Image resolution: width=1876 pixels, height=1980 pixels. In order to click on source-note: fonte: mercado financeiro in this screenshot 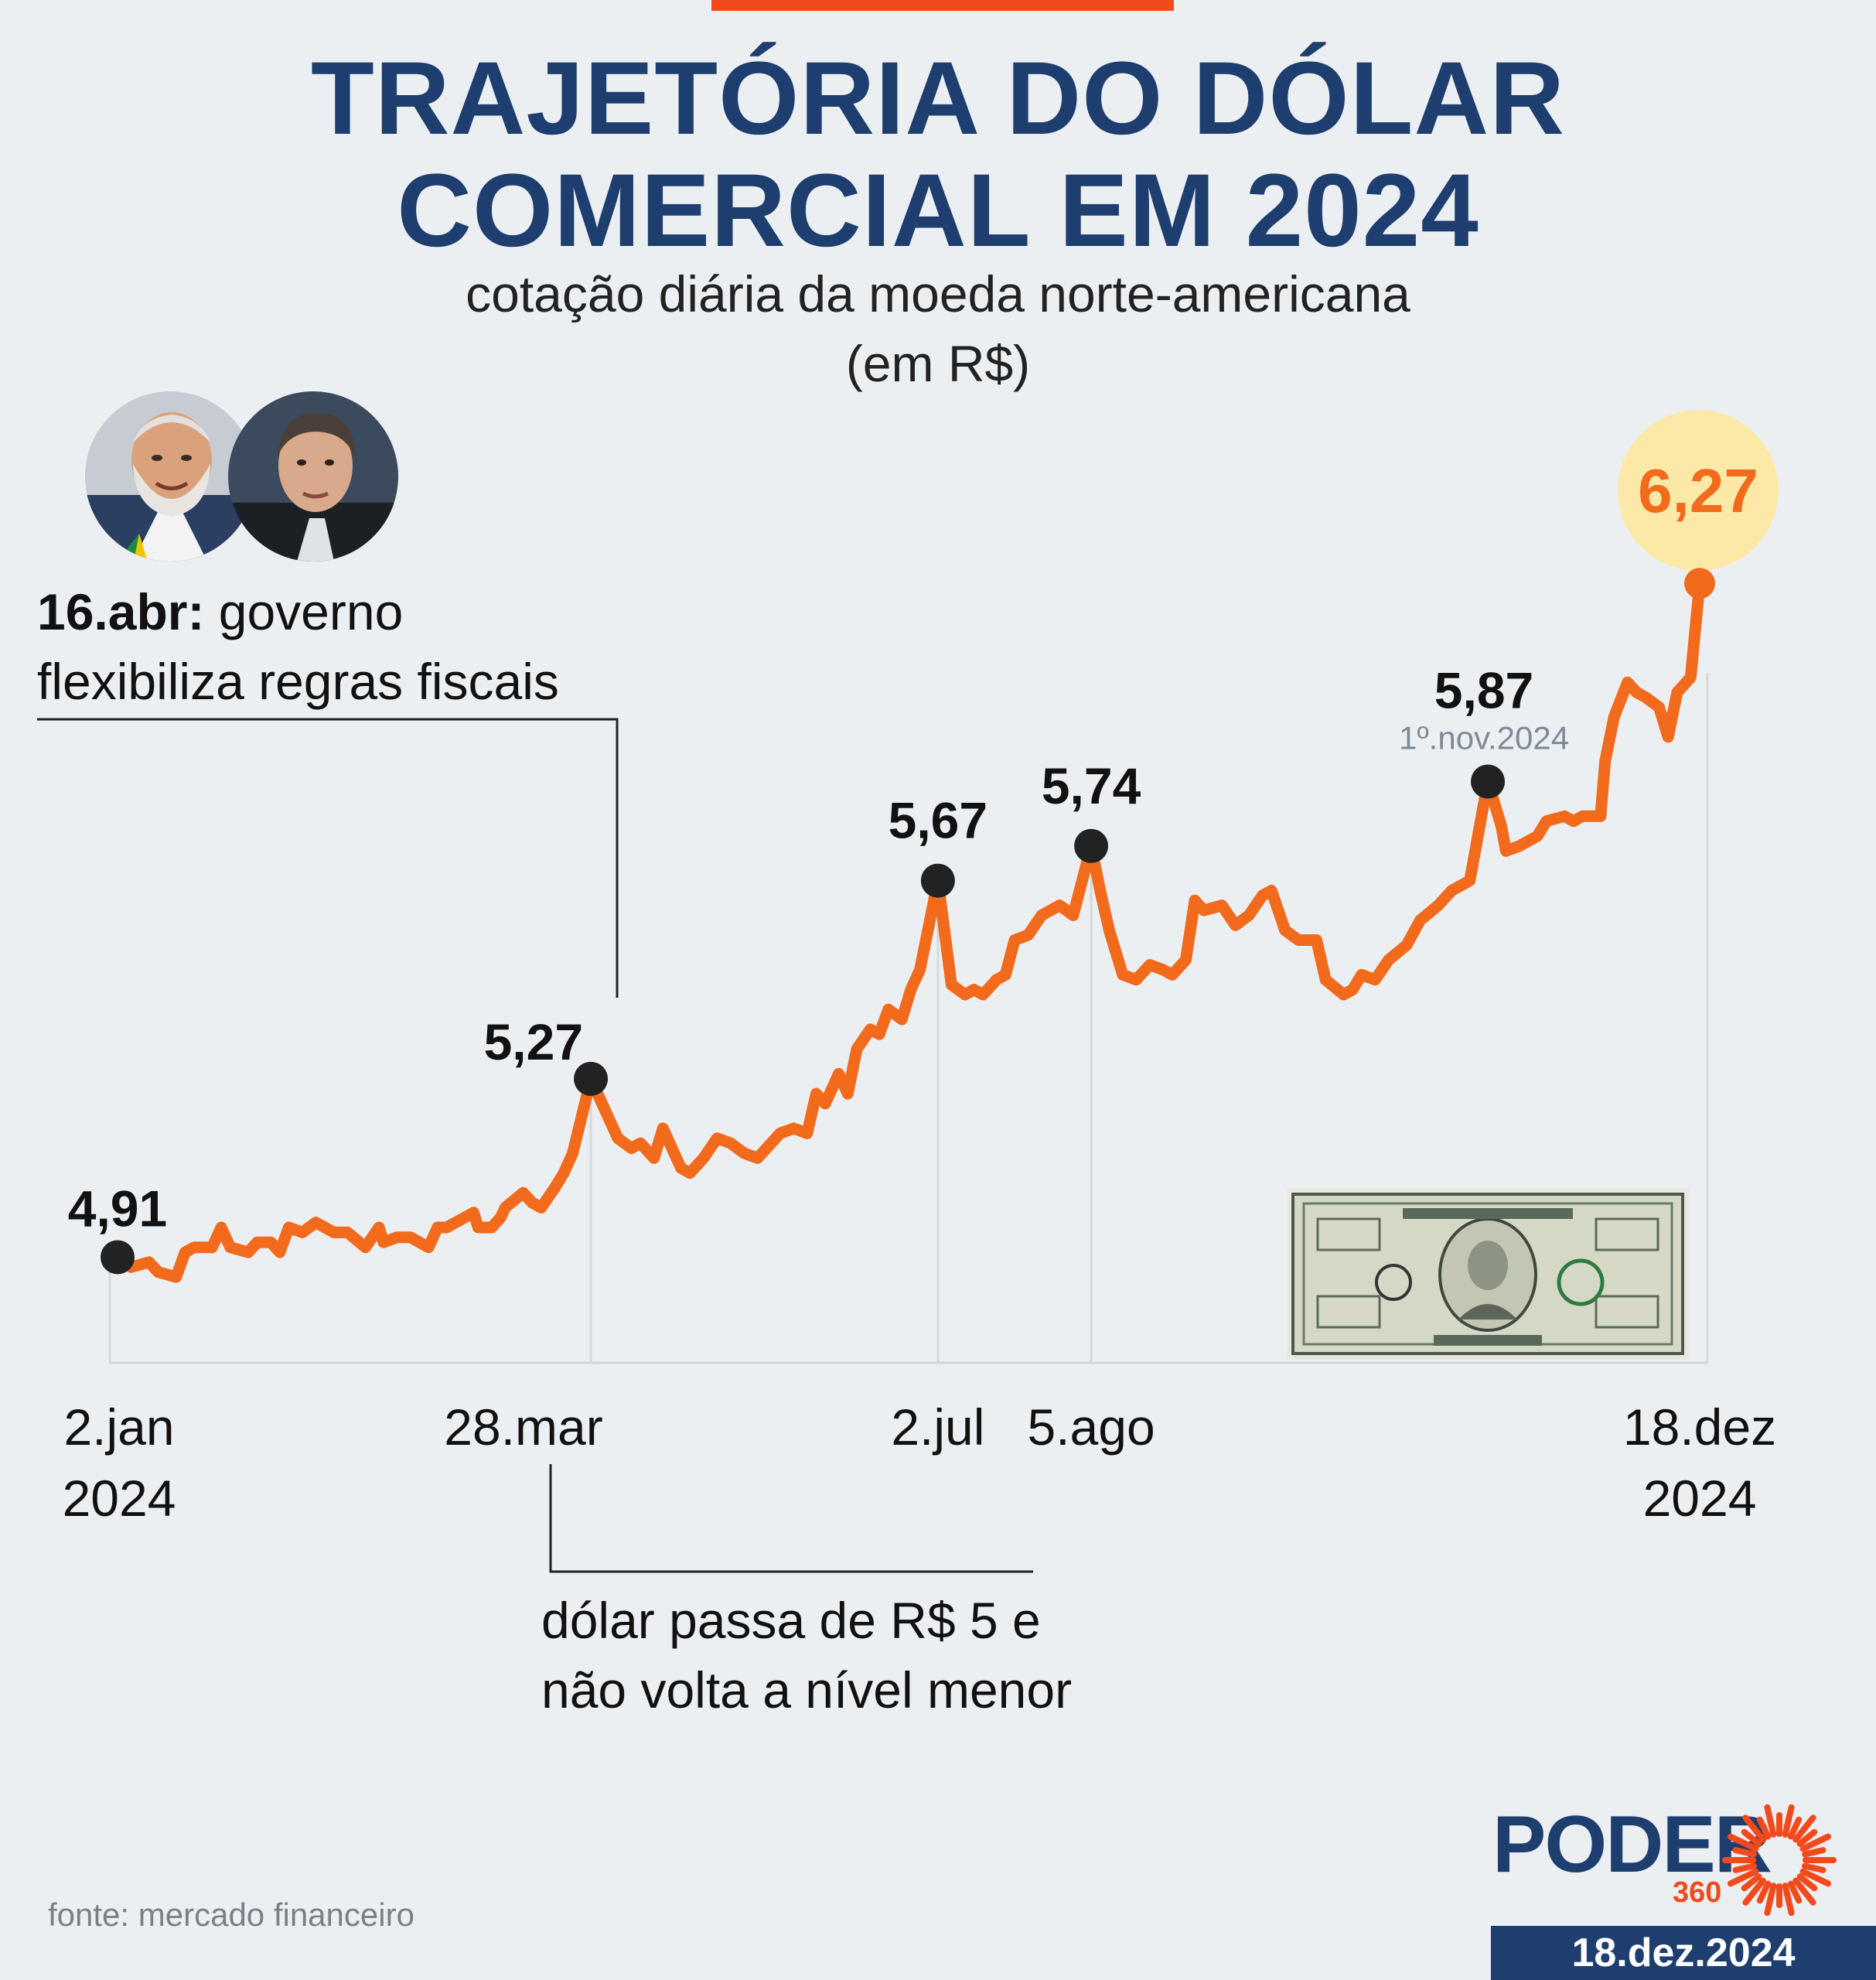, I will do `click(231, 1915)`.